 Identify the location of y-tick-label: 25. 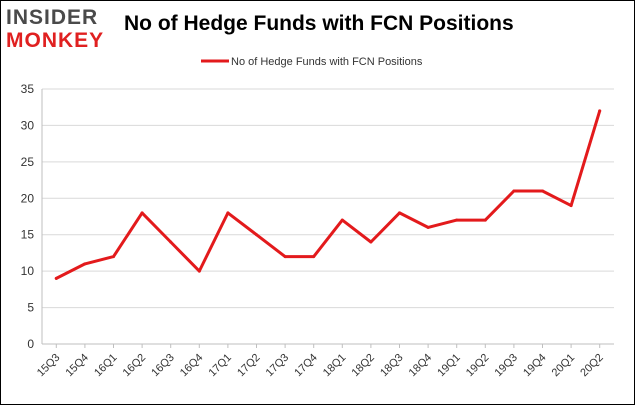
(28, 162).